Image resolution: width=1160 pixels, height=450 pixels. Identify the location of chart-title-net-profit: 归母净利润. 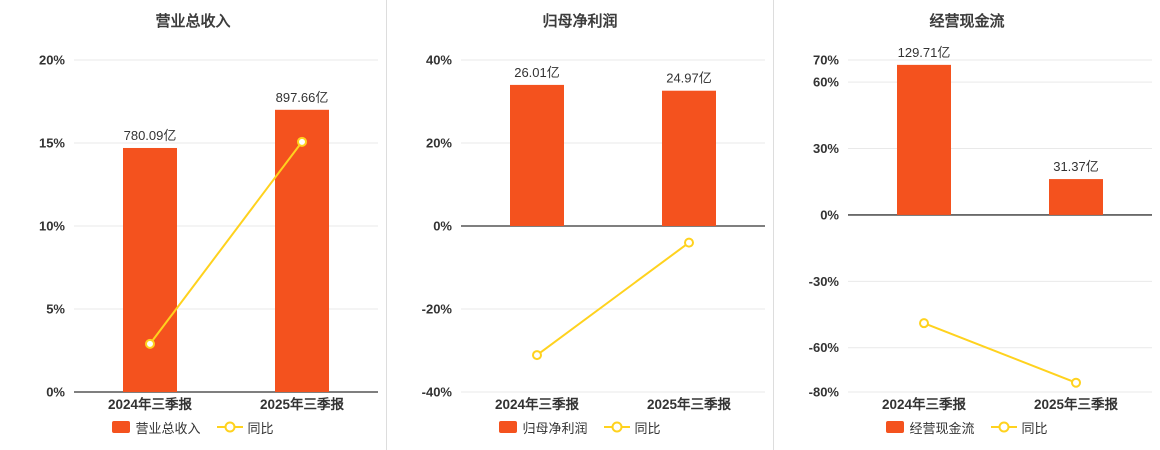
(580, 21).